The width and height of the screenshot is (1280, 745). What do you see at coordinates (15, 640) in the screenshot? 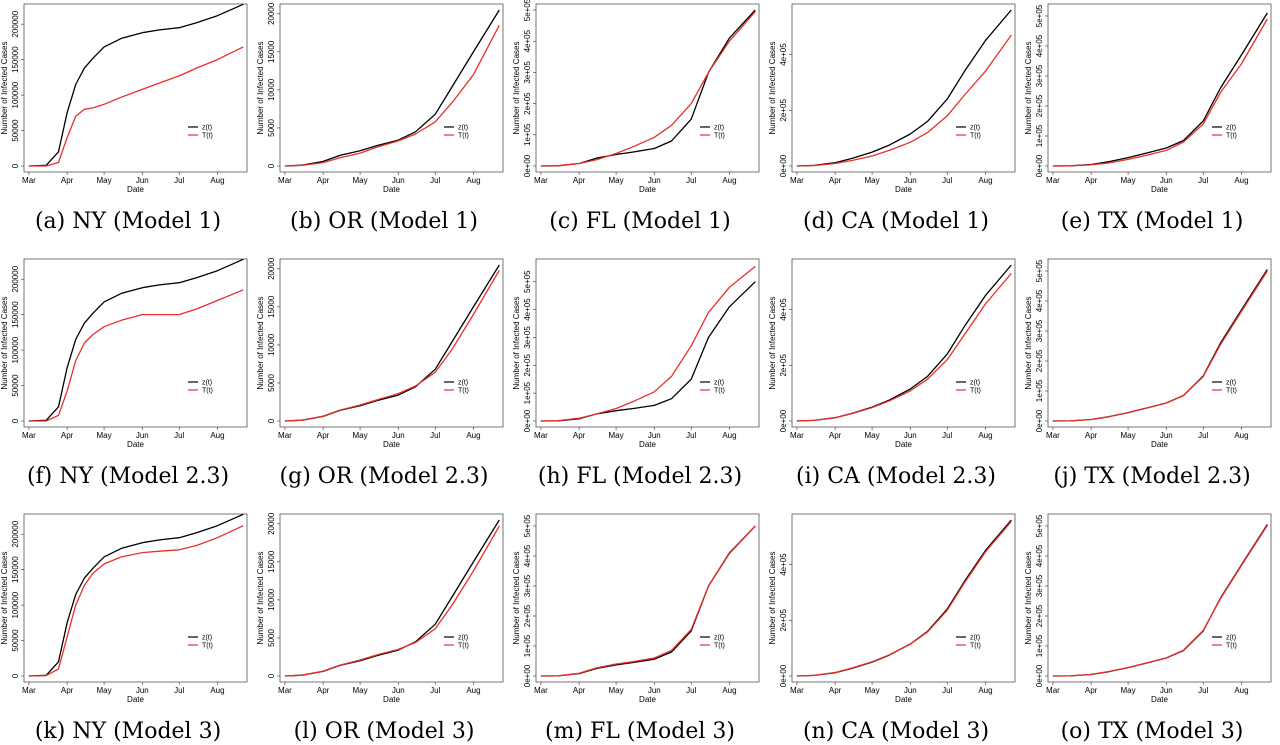
I see `y-tick-label: 50000` at bounding box center [15, 640].